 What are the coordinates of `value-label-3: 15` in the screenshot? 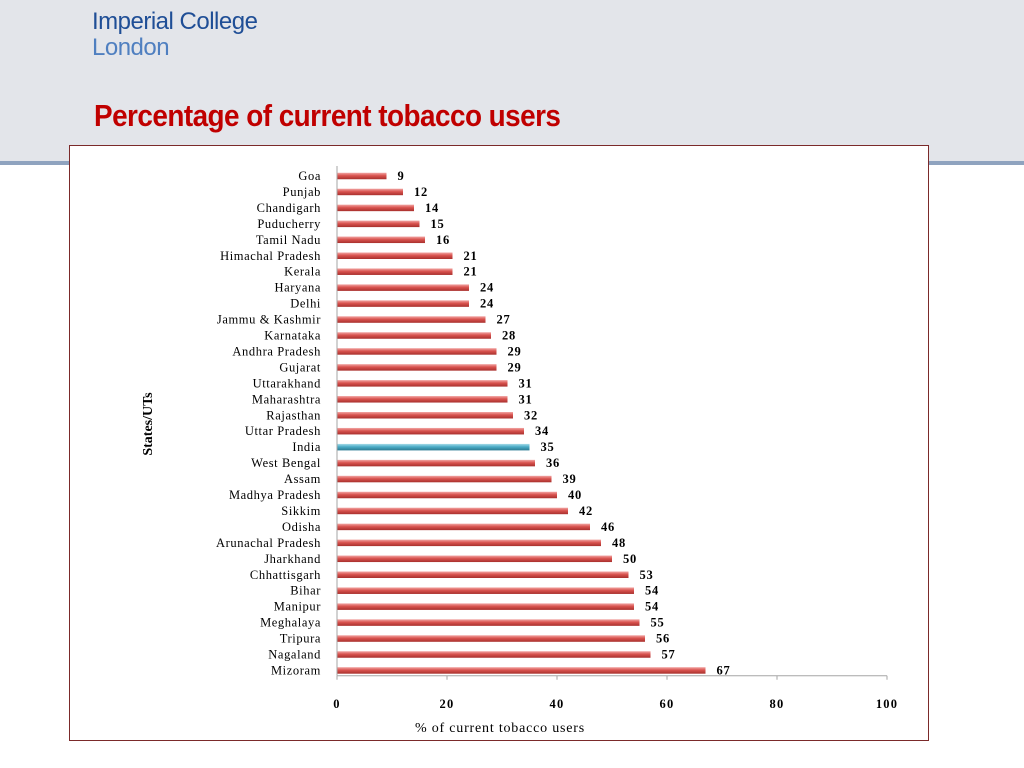 It's located at (438, 224).